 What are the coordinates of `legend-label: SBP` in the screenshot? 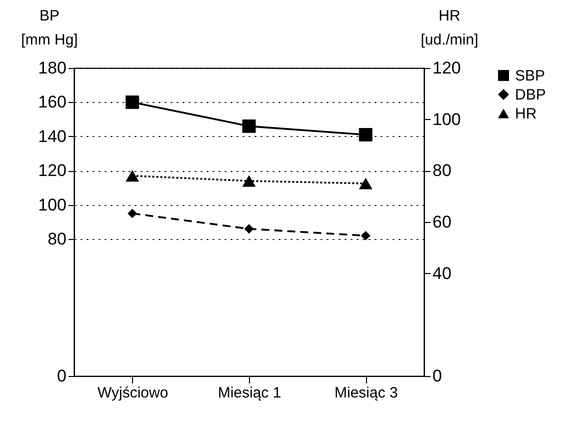 It's located at (530, 76).